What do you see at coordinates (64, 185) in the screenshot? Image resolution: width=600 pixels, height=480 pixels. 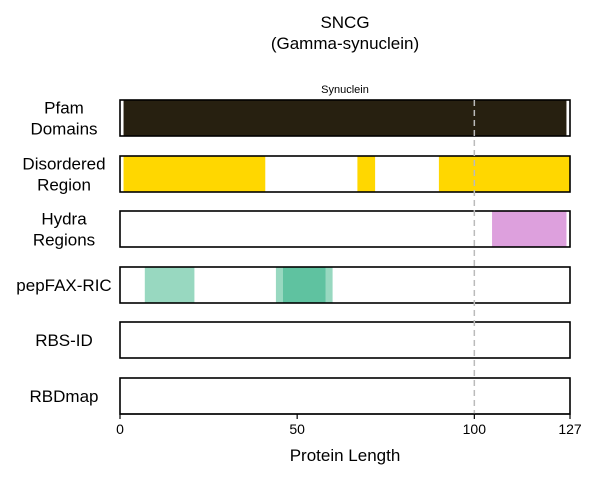 I see `track-label: Region` at bounding box center [64, 185].